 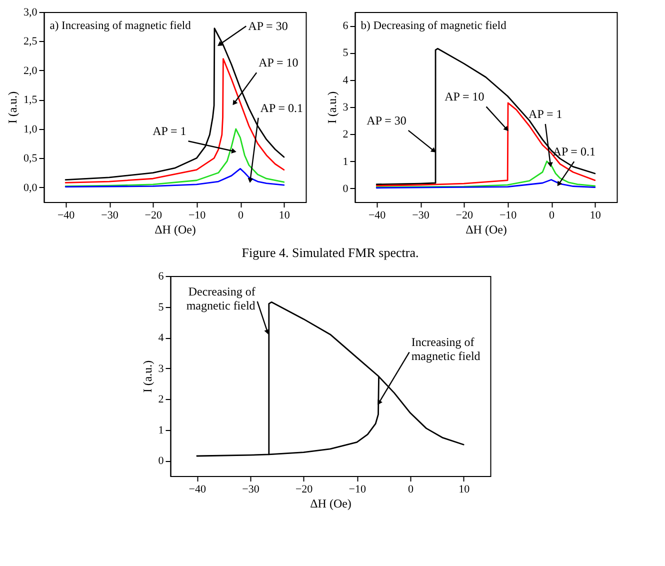 I want to click on y-tick-label: 0,5, so click(x=31, y=158).